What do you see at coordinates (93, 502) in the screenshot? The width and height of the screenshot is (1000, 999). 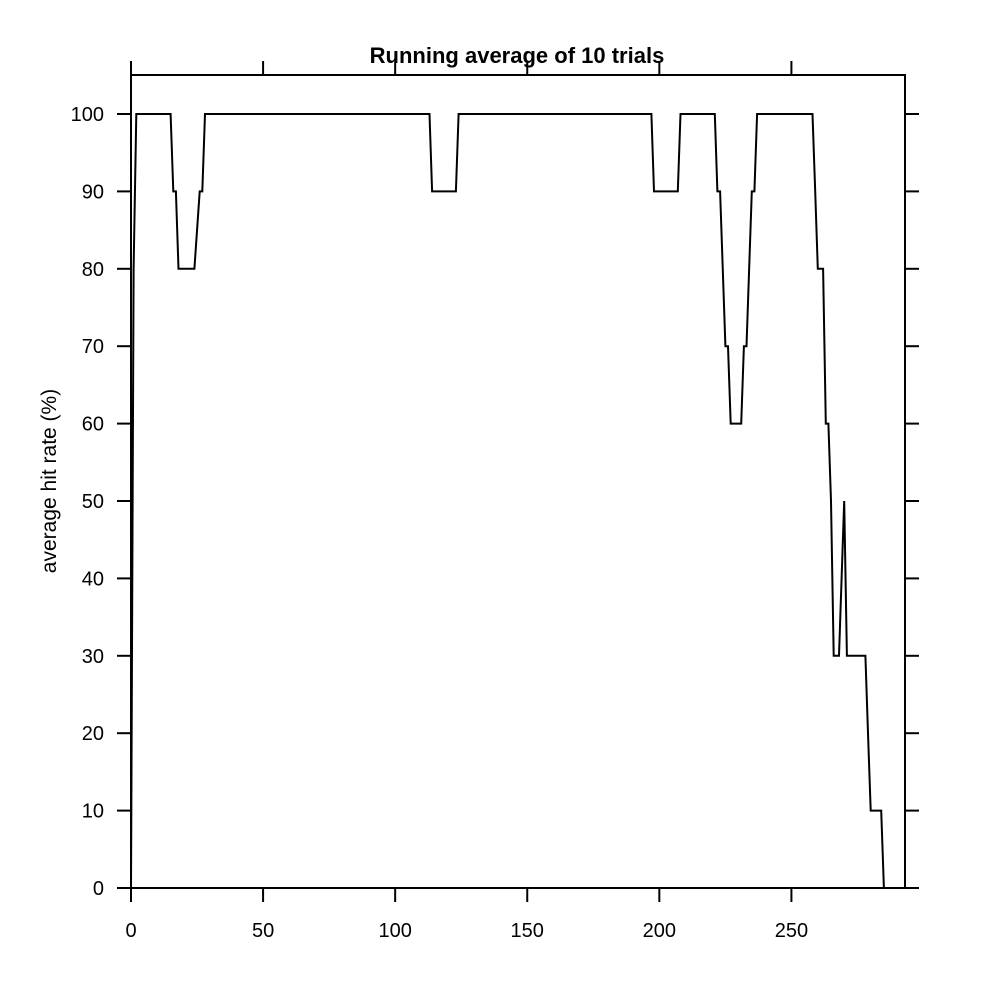 I see `y-tick-label: 50` at bounding box center [93, 502].